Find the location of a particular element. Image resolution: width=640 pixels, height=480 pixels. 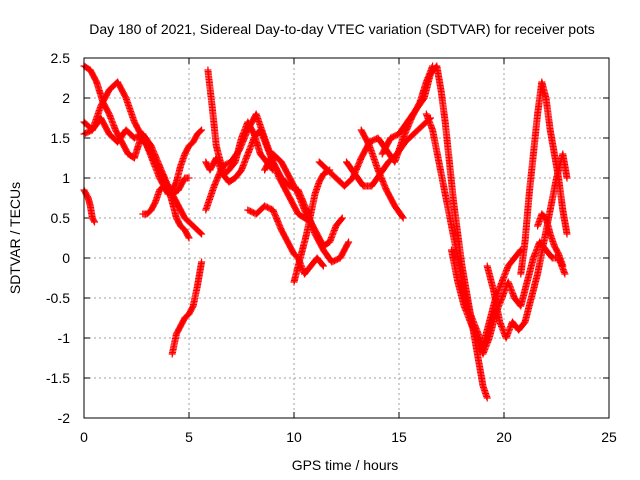

x-tick-label: 5 is located at coordinates (189, 437).